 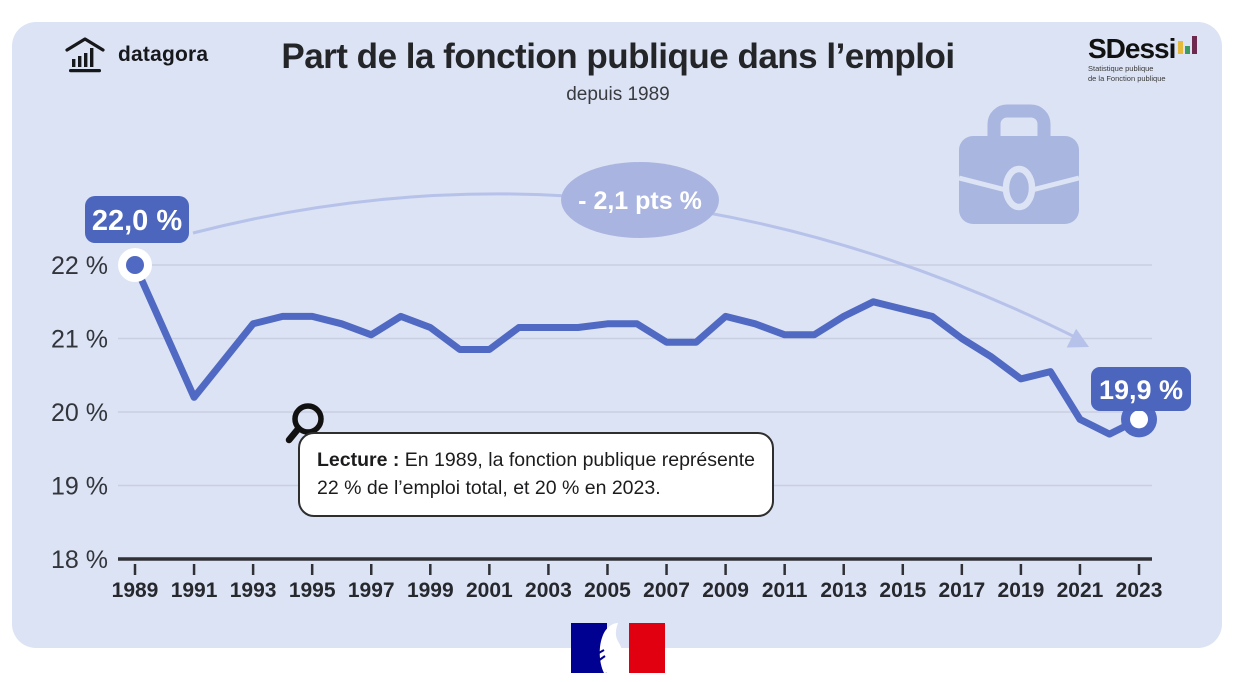 I want to click on x-tick-label: 2011, so click(x=785, y=590).